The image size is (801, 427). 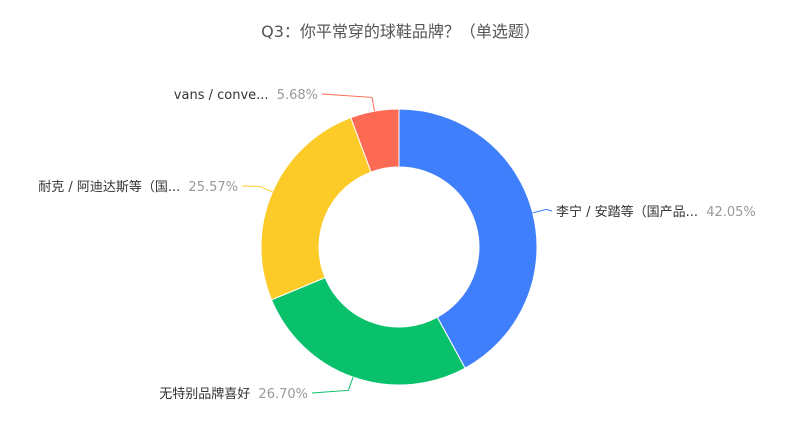 What do you see at coordinates (656, 212) in the screenshot?
I see `slice-label-0: 李宁 / 安踏等（国产品... 42.05%` at bounding box center [656, 212].